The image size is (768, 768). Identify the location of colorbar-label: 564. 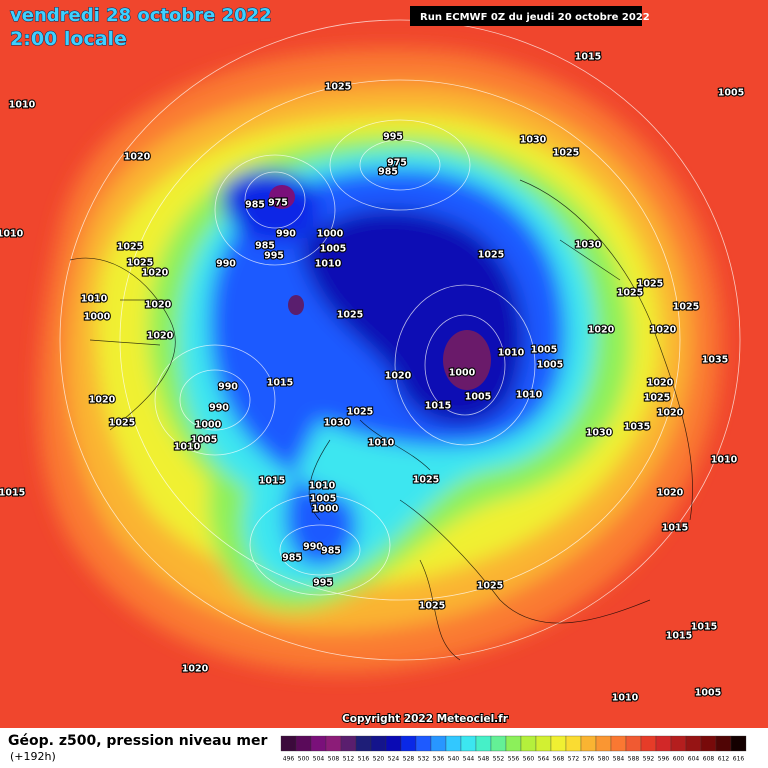
(544, 759).